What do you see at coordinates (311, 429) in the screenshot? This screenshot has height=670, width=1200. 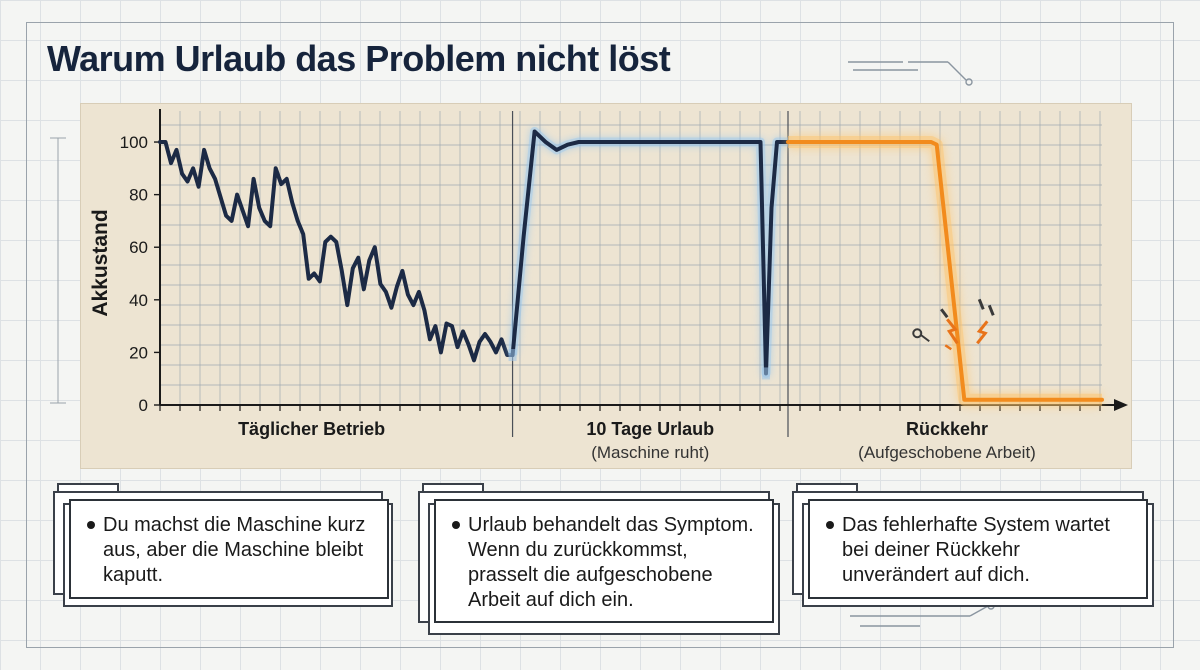 I see `phase-label: Täglicher Betrieb` at bounding box center [311, 429].